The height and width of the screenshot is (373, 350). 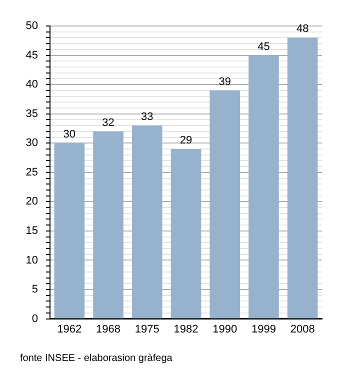 I want to click on y-tick-label: 35, so click(x=32, y=114).